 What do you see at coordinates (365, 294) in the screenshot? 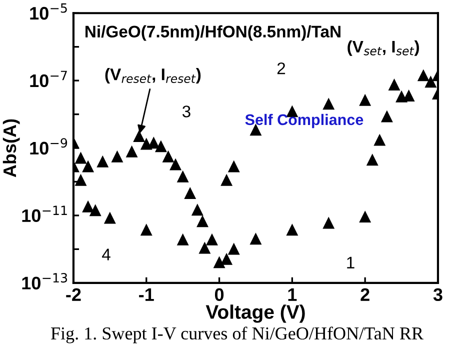
I see `x-tick-label: 2` at bounding box center [365, 294].